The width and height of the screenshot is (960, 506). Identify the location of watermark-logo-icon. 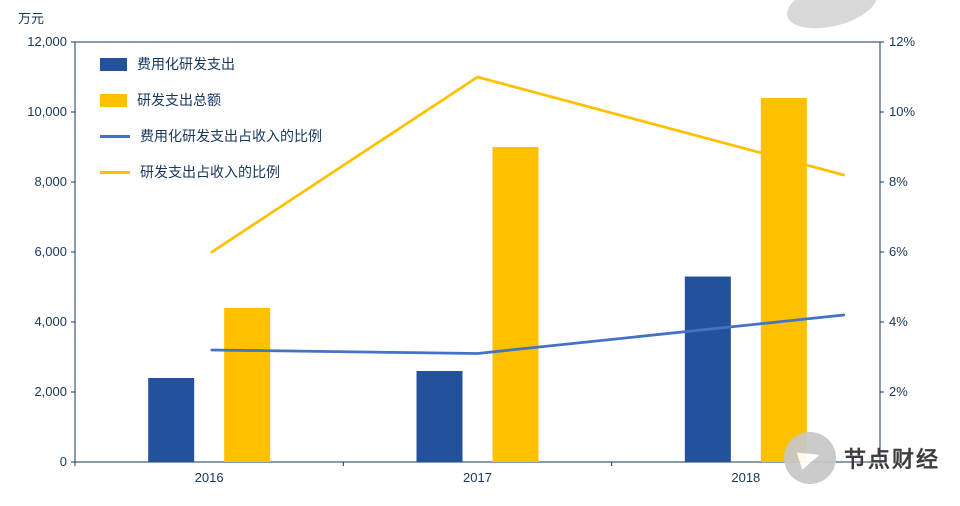
(809, 458).